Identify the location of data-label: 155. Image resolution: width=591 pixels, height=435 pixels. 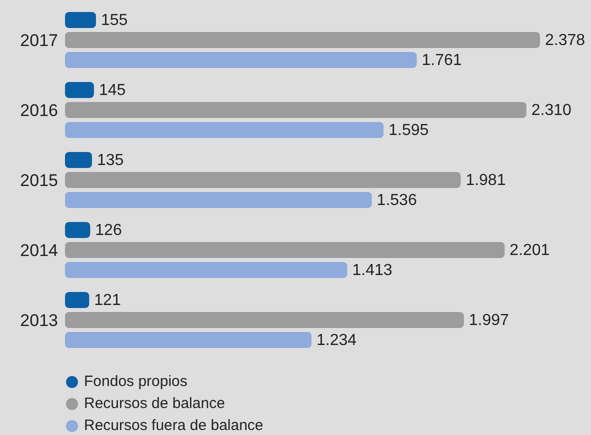
(114, 21).